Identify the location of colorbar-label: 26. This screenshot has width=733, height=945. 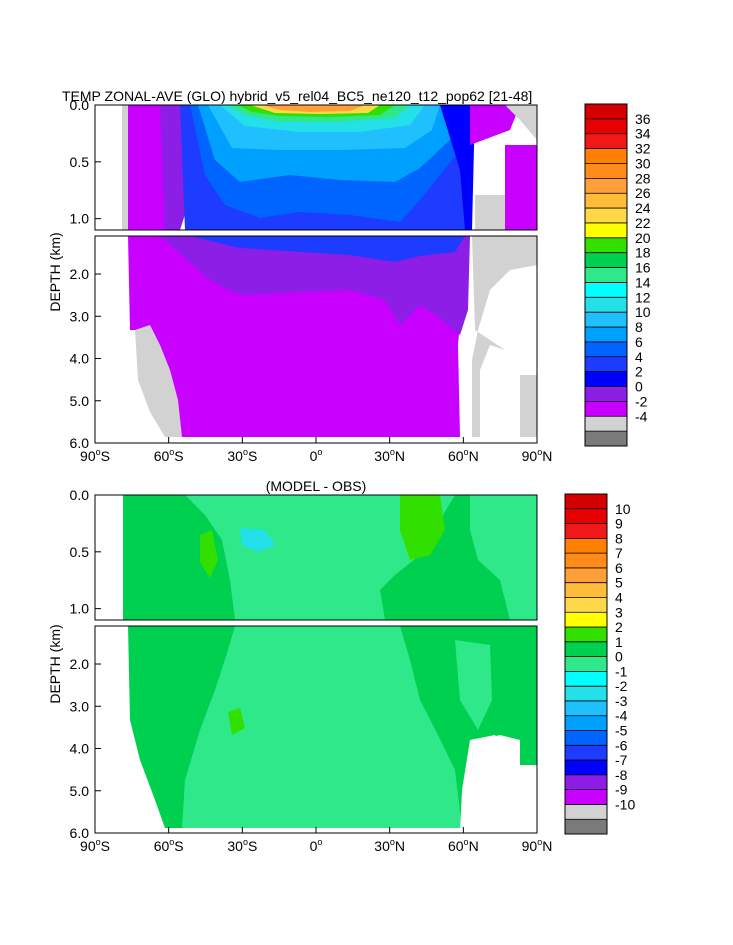
(643, 193).